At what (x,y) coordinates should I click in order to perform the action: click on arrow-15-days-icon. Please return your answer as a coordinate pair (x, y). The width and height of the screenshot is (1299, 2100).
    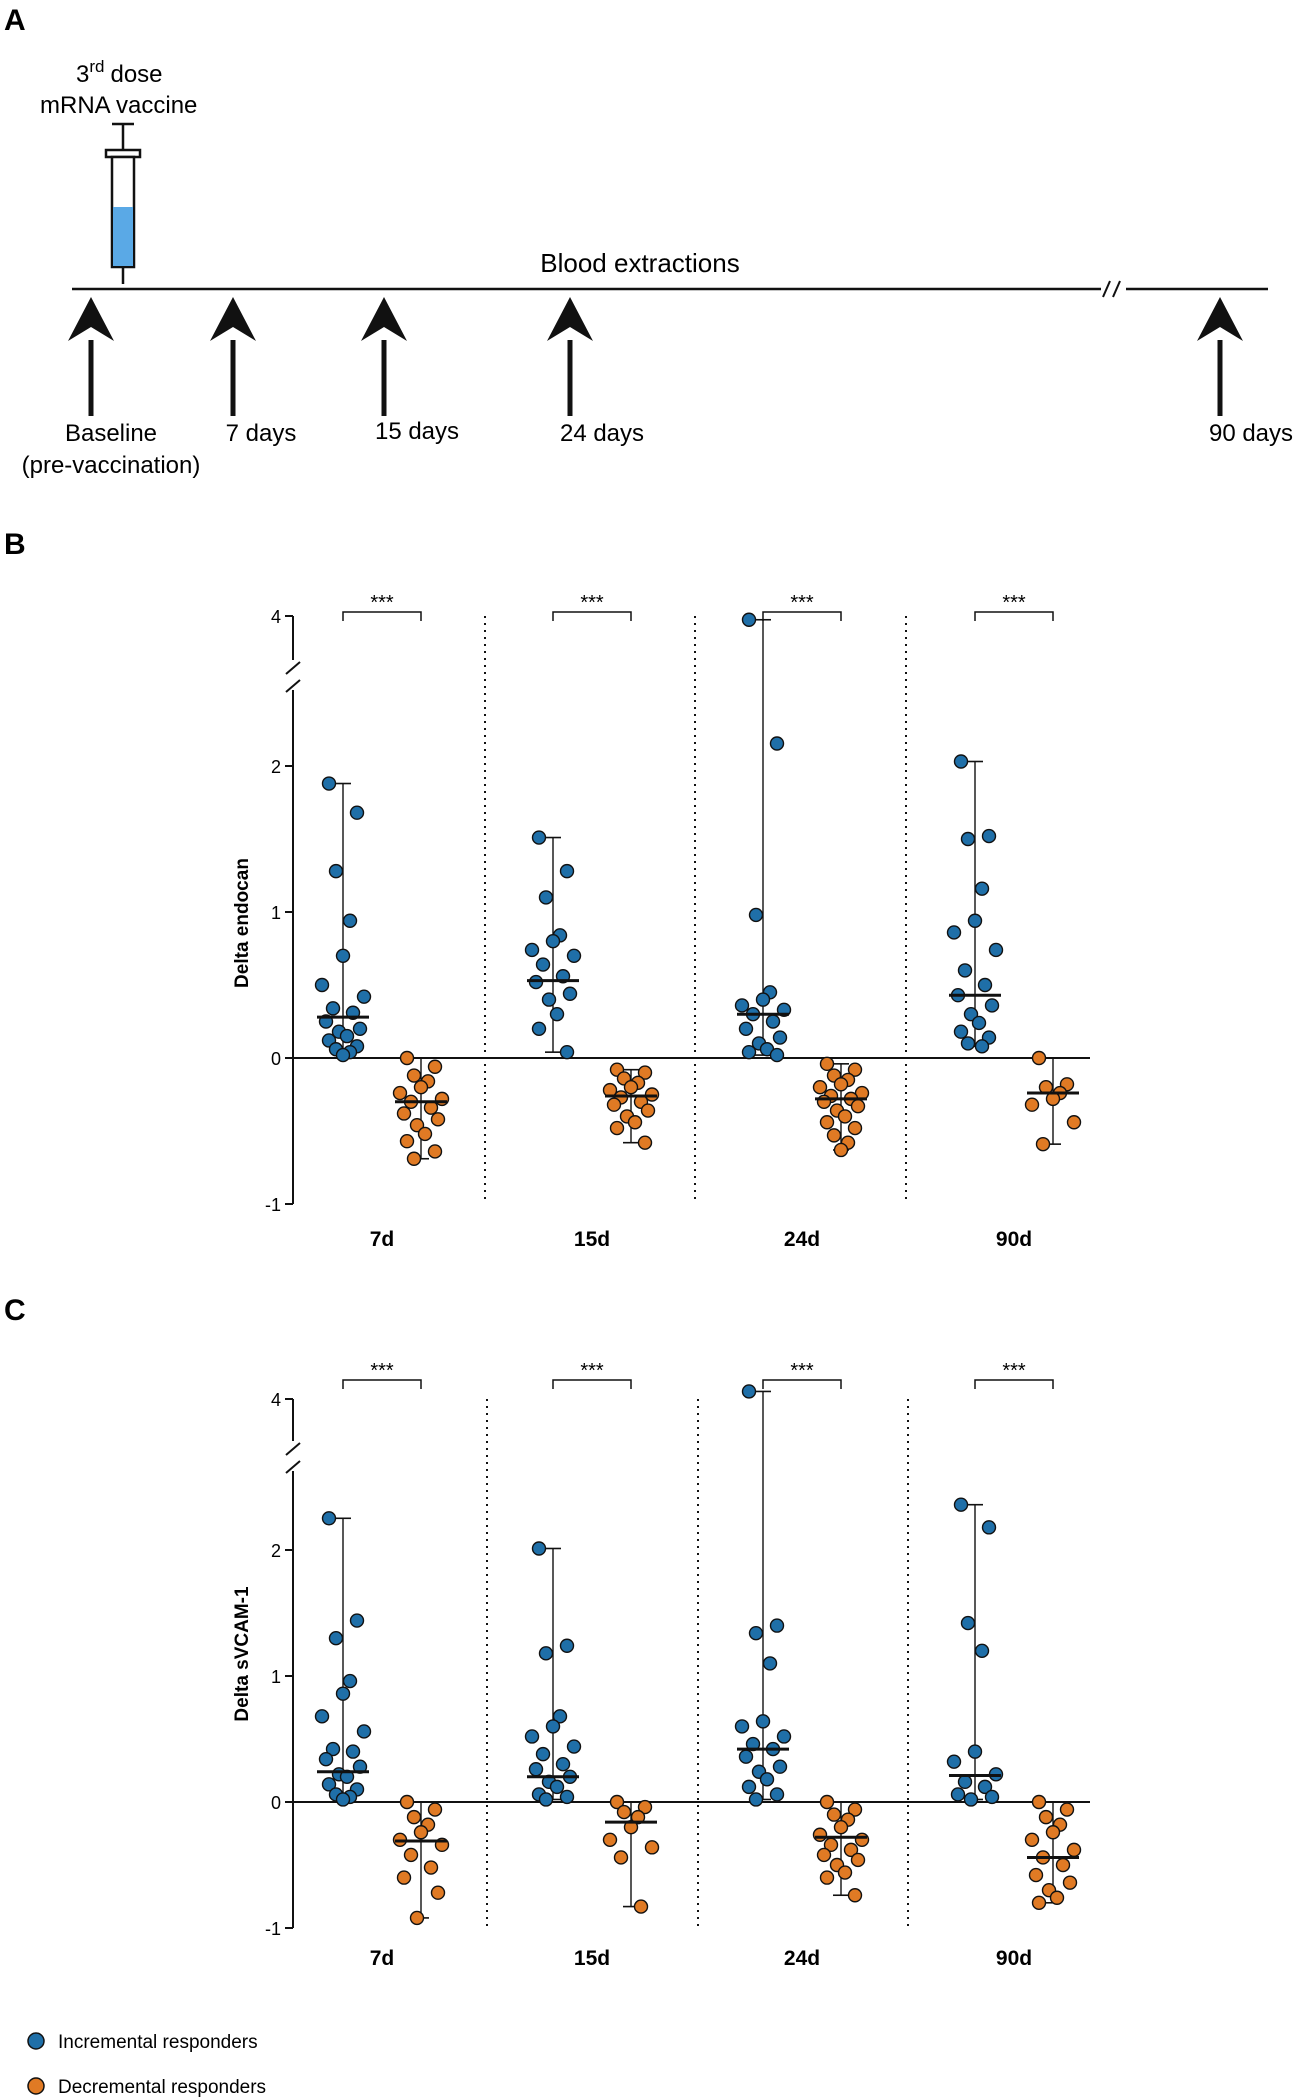
    Looking at the image, I should click on (384, 356).